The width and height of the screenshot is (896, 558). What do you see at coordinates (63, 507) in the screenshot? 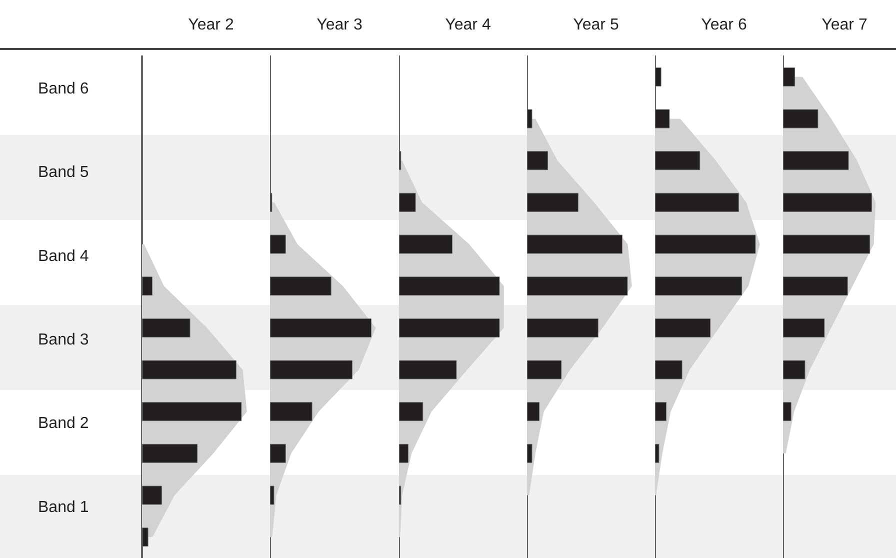
I see `y-tick-label: Band 1` at bounding box center [63, 507].